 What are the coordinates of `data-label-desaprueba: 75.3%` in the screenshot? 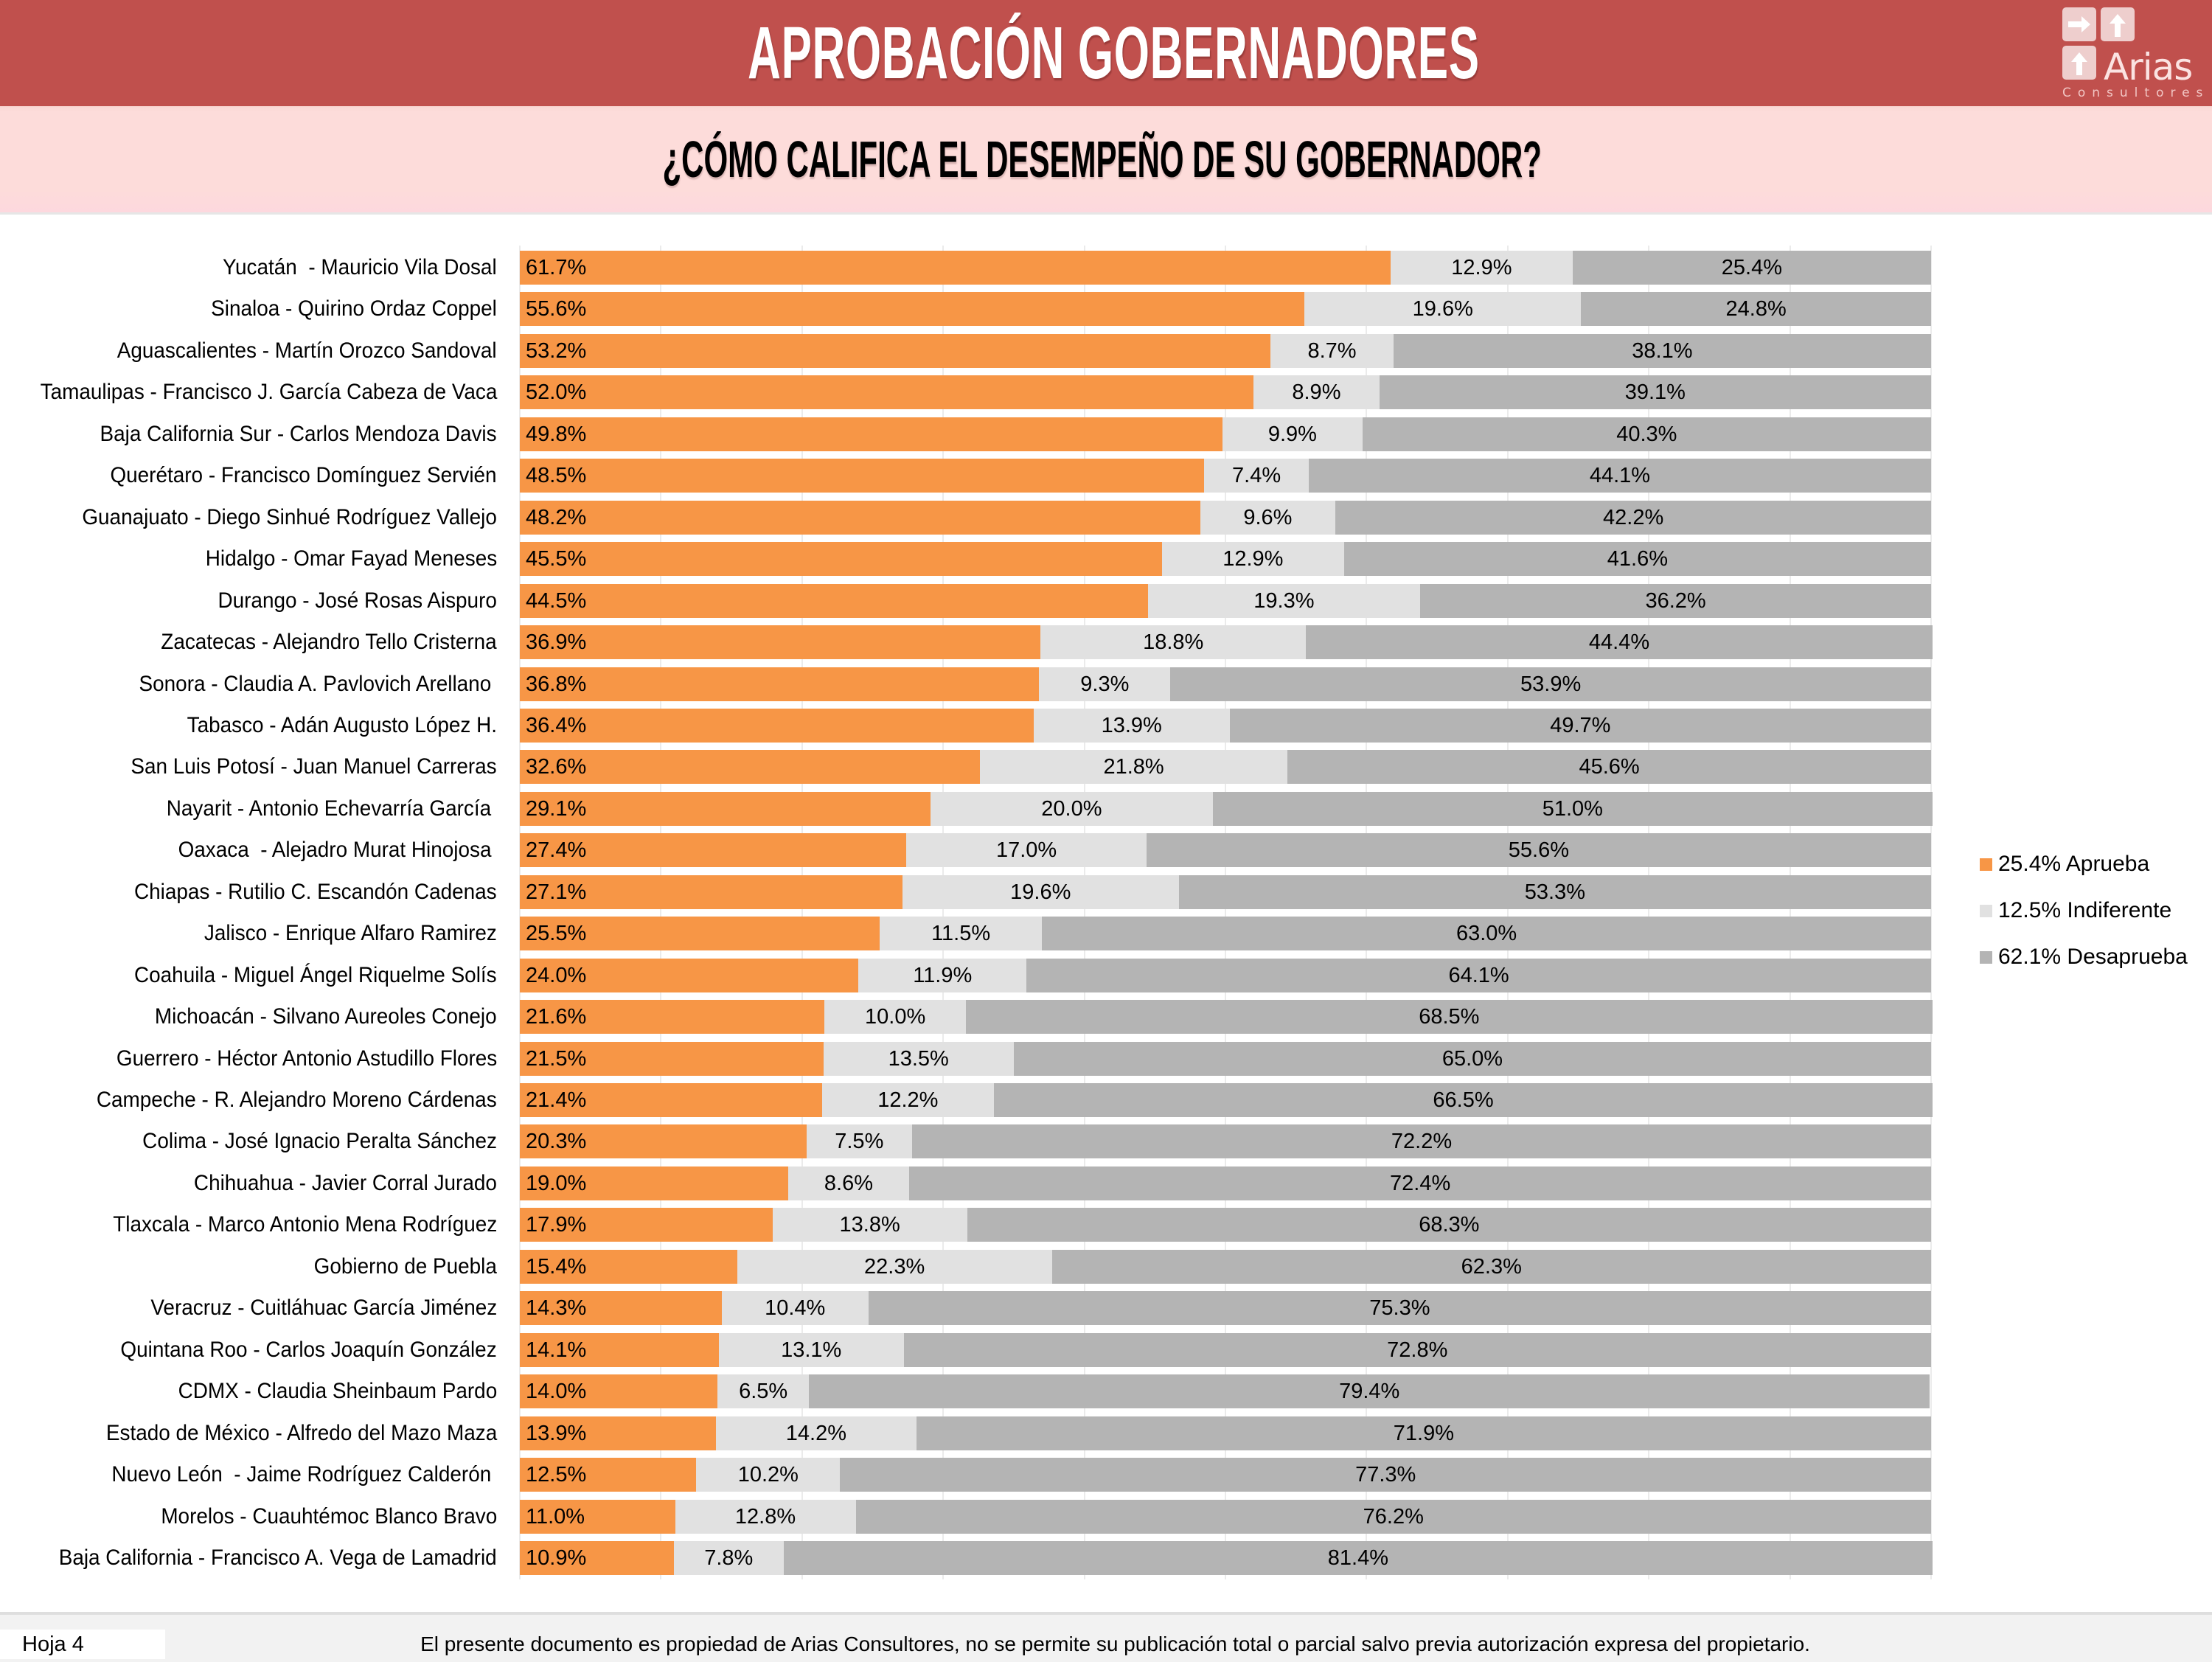 It's located at (1399, 1308).